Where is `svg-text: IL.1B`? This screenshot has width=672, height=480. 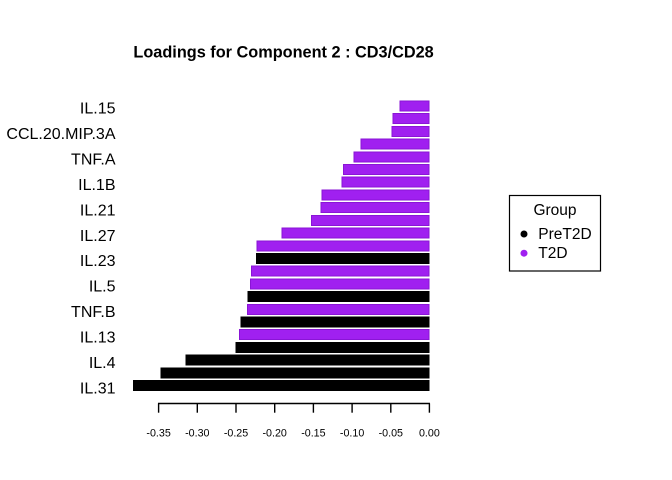 svg-text: IL.1B is located at coordinates (96, 185).